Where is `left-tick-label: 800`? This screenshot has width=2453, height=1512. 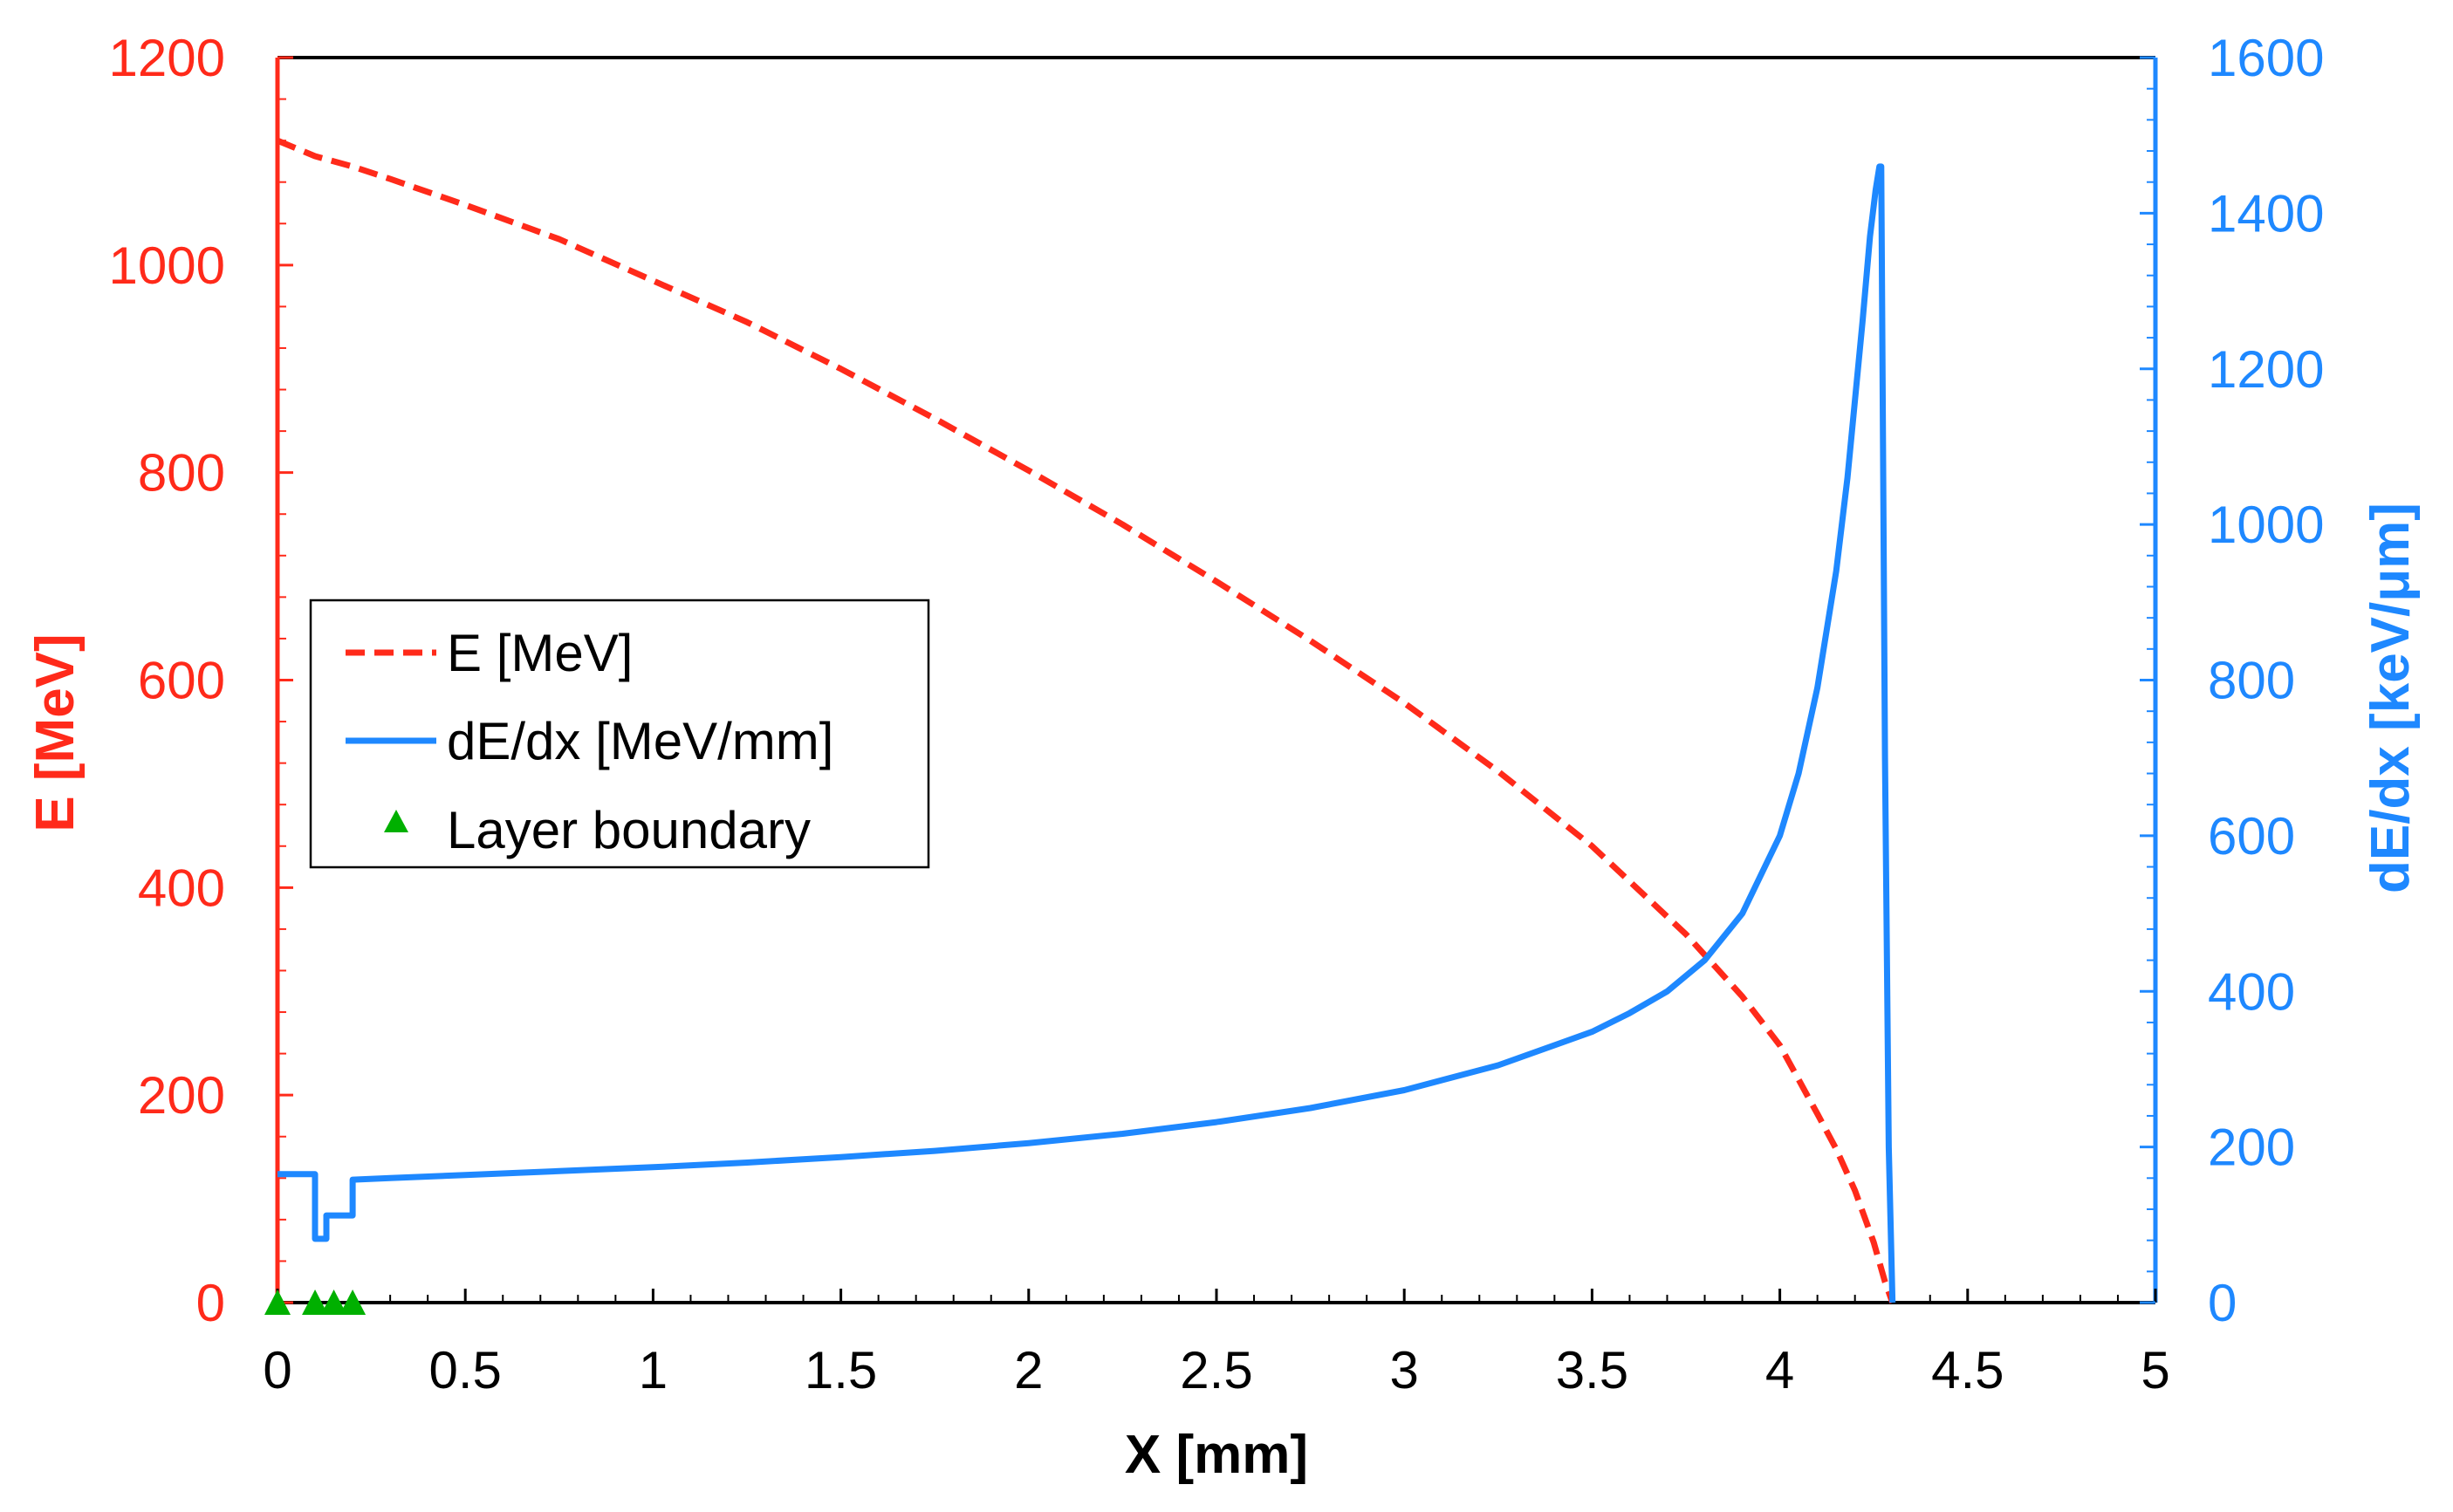 left-tick-label: 800 is located at coordinates (181, 474).